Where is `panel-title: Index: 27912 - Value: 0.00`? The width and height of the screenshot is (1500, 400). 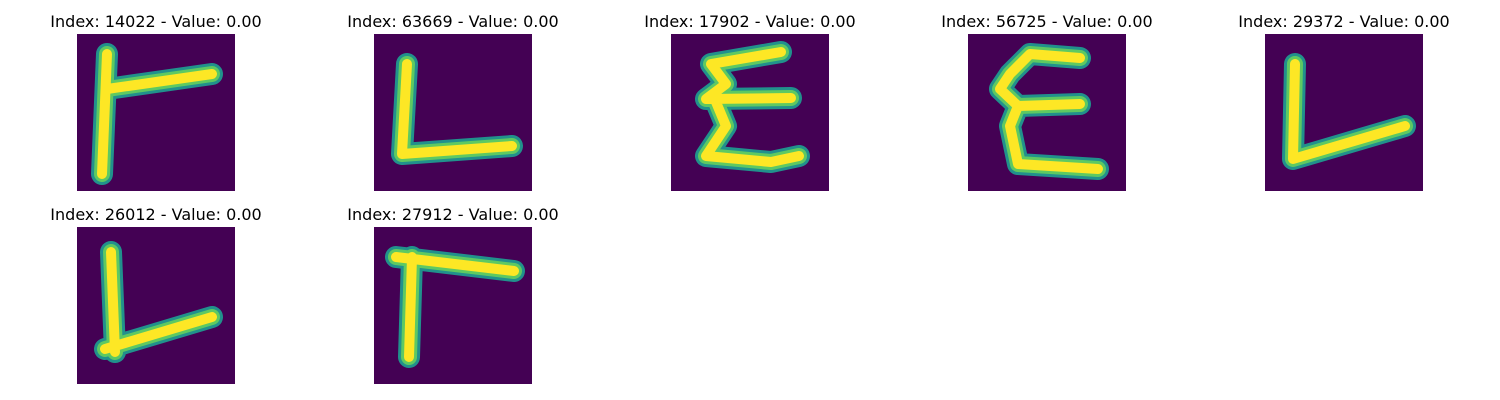 panel-title: Index: 27912 - Value: 0.00 is located at coordinates (453, 214).